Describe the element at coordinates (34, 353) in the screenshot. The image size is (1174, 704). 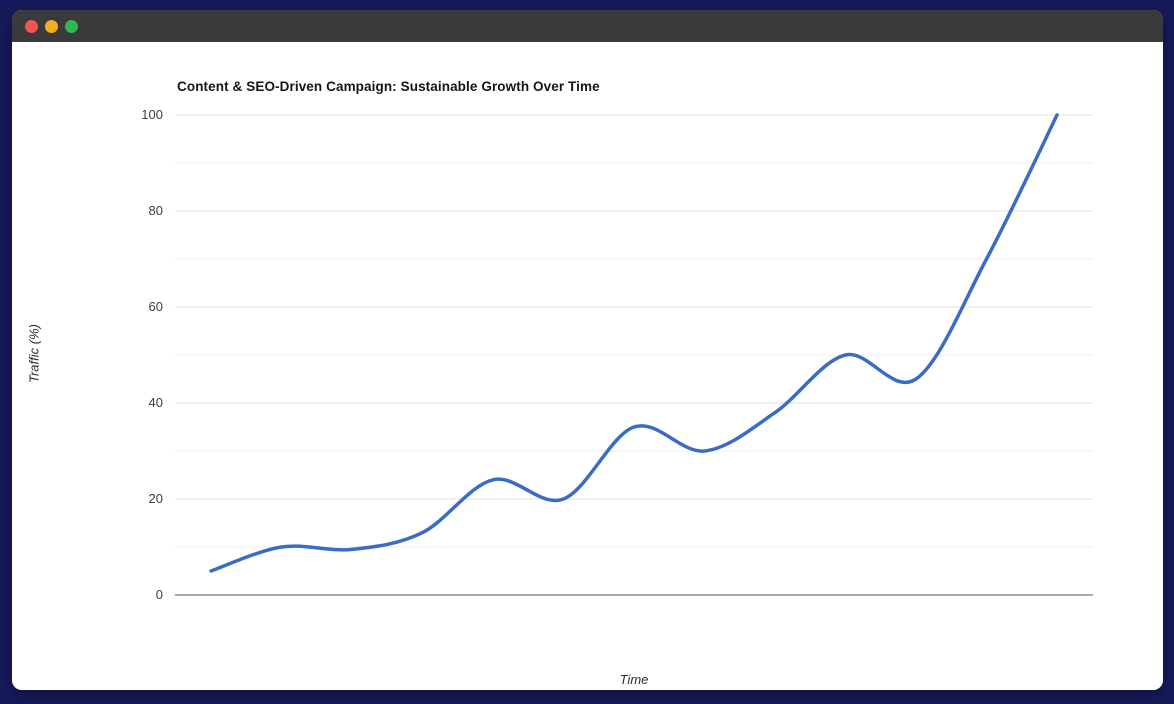
I see `y-axis-title: Traffic (%)` at that location.